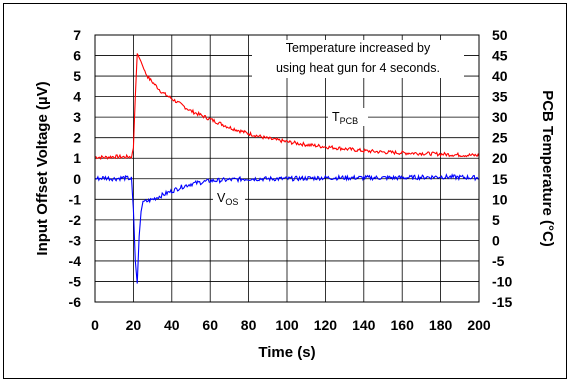  I want to click on y-right-tick-label: 50, so click(500, 35).